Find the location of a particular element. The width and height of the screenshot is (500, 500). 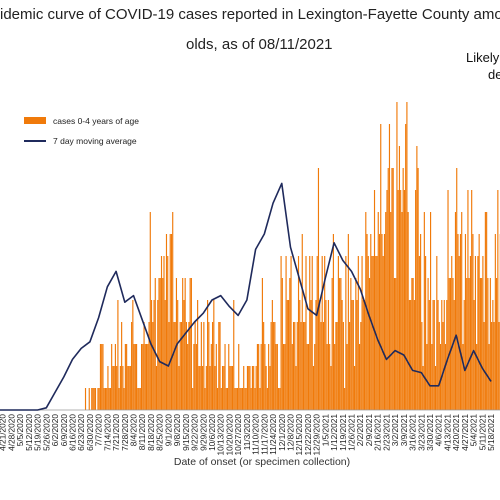

x-tick-label: 2/2/2021 is located at coordinates (360, 430).